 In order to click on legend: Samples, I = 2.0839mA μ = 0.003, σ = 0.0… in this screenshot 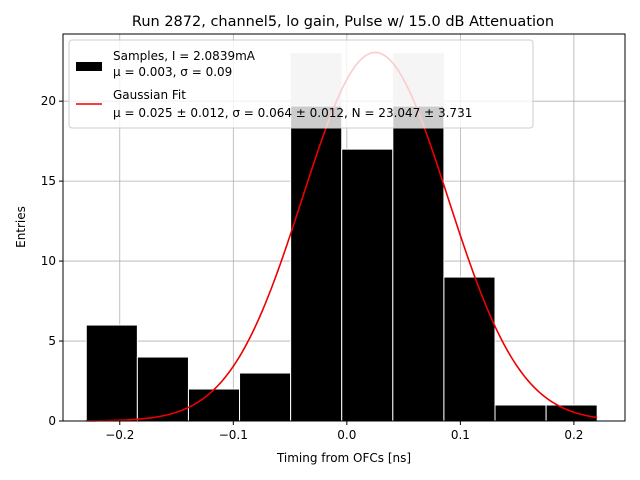, I will do `click(301, 84)`.